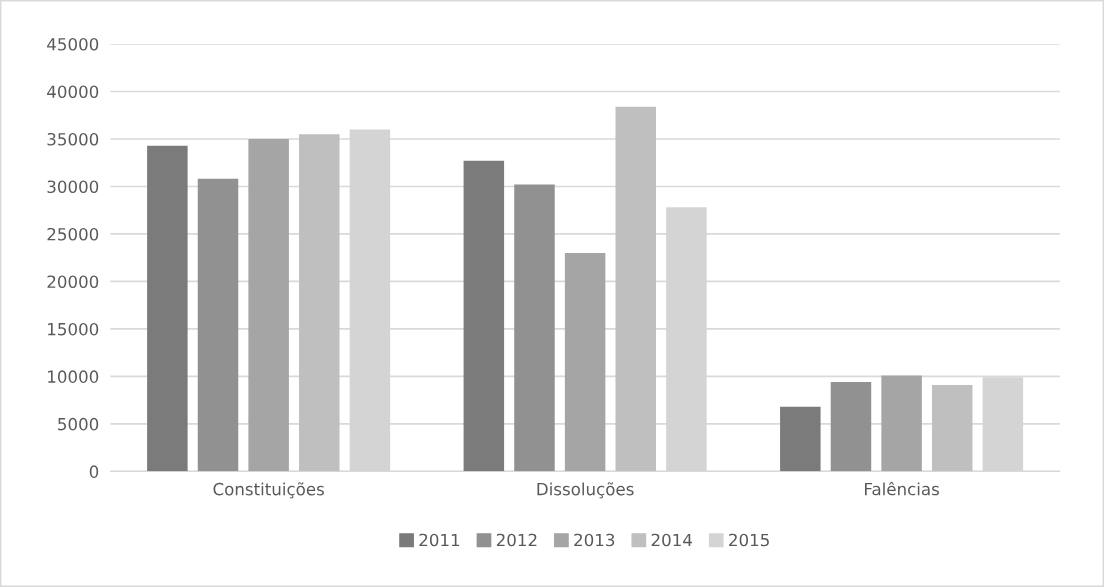 The image size is (1104, 587). I want to click on y-tick-label: 25000, so click(73, 234).